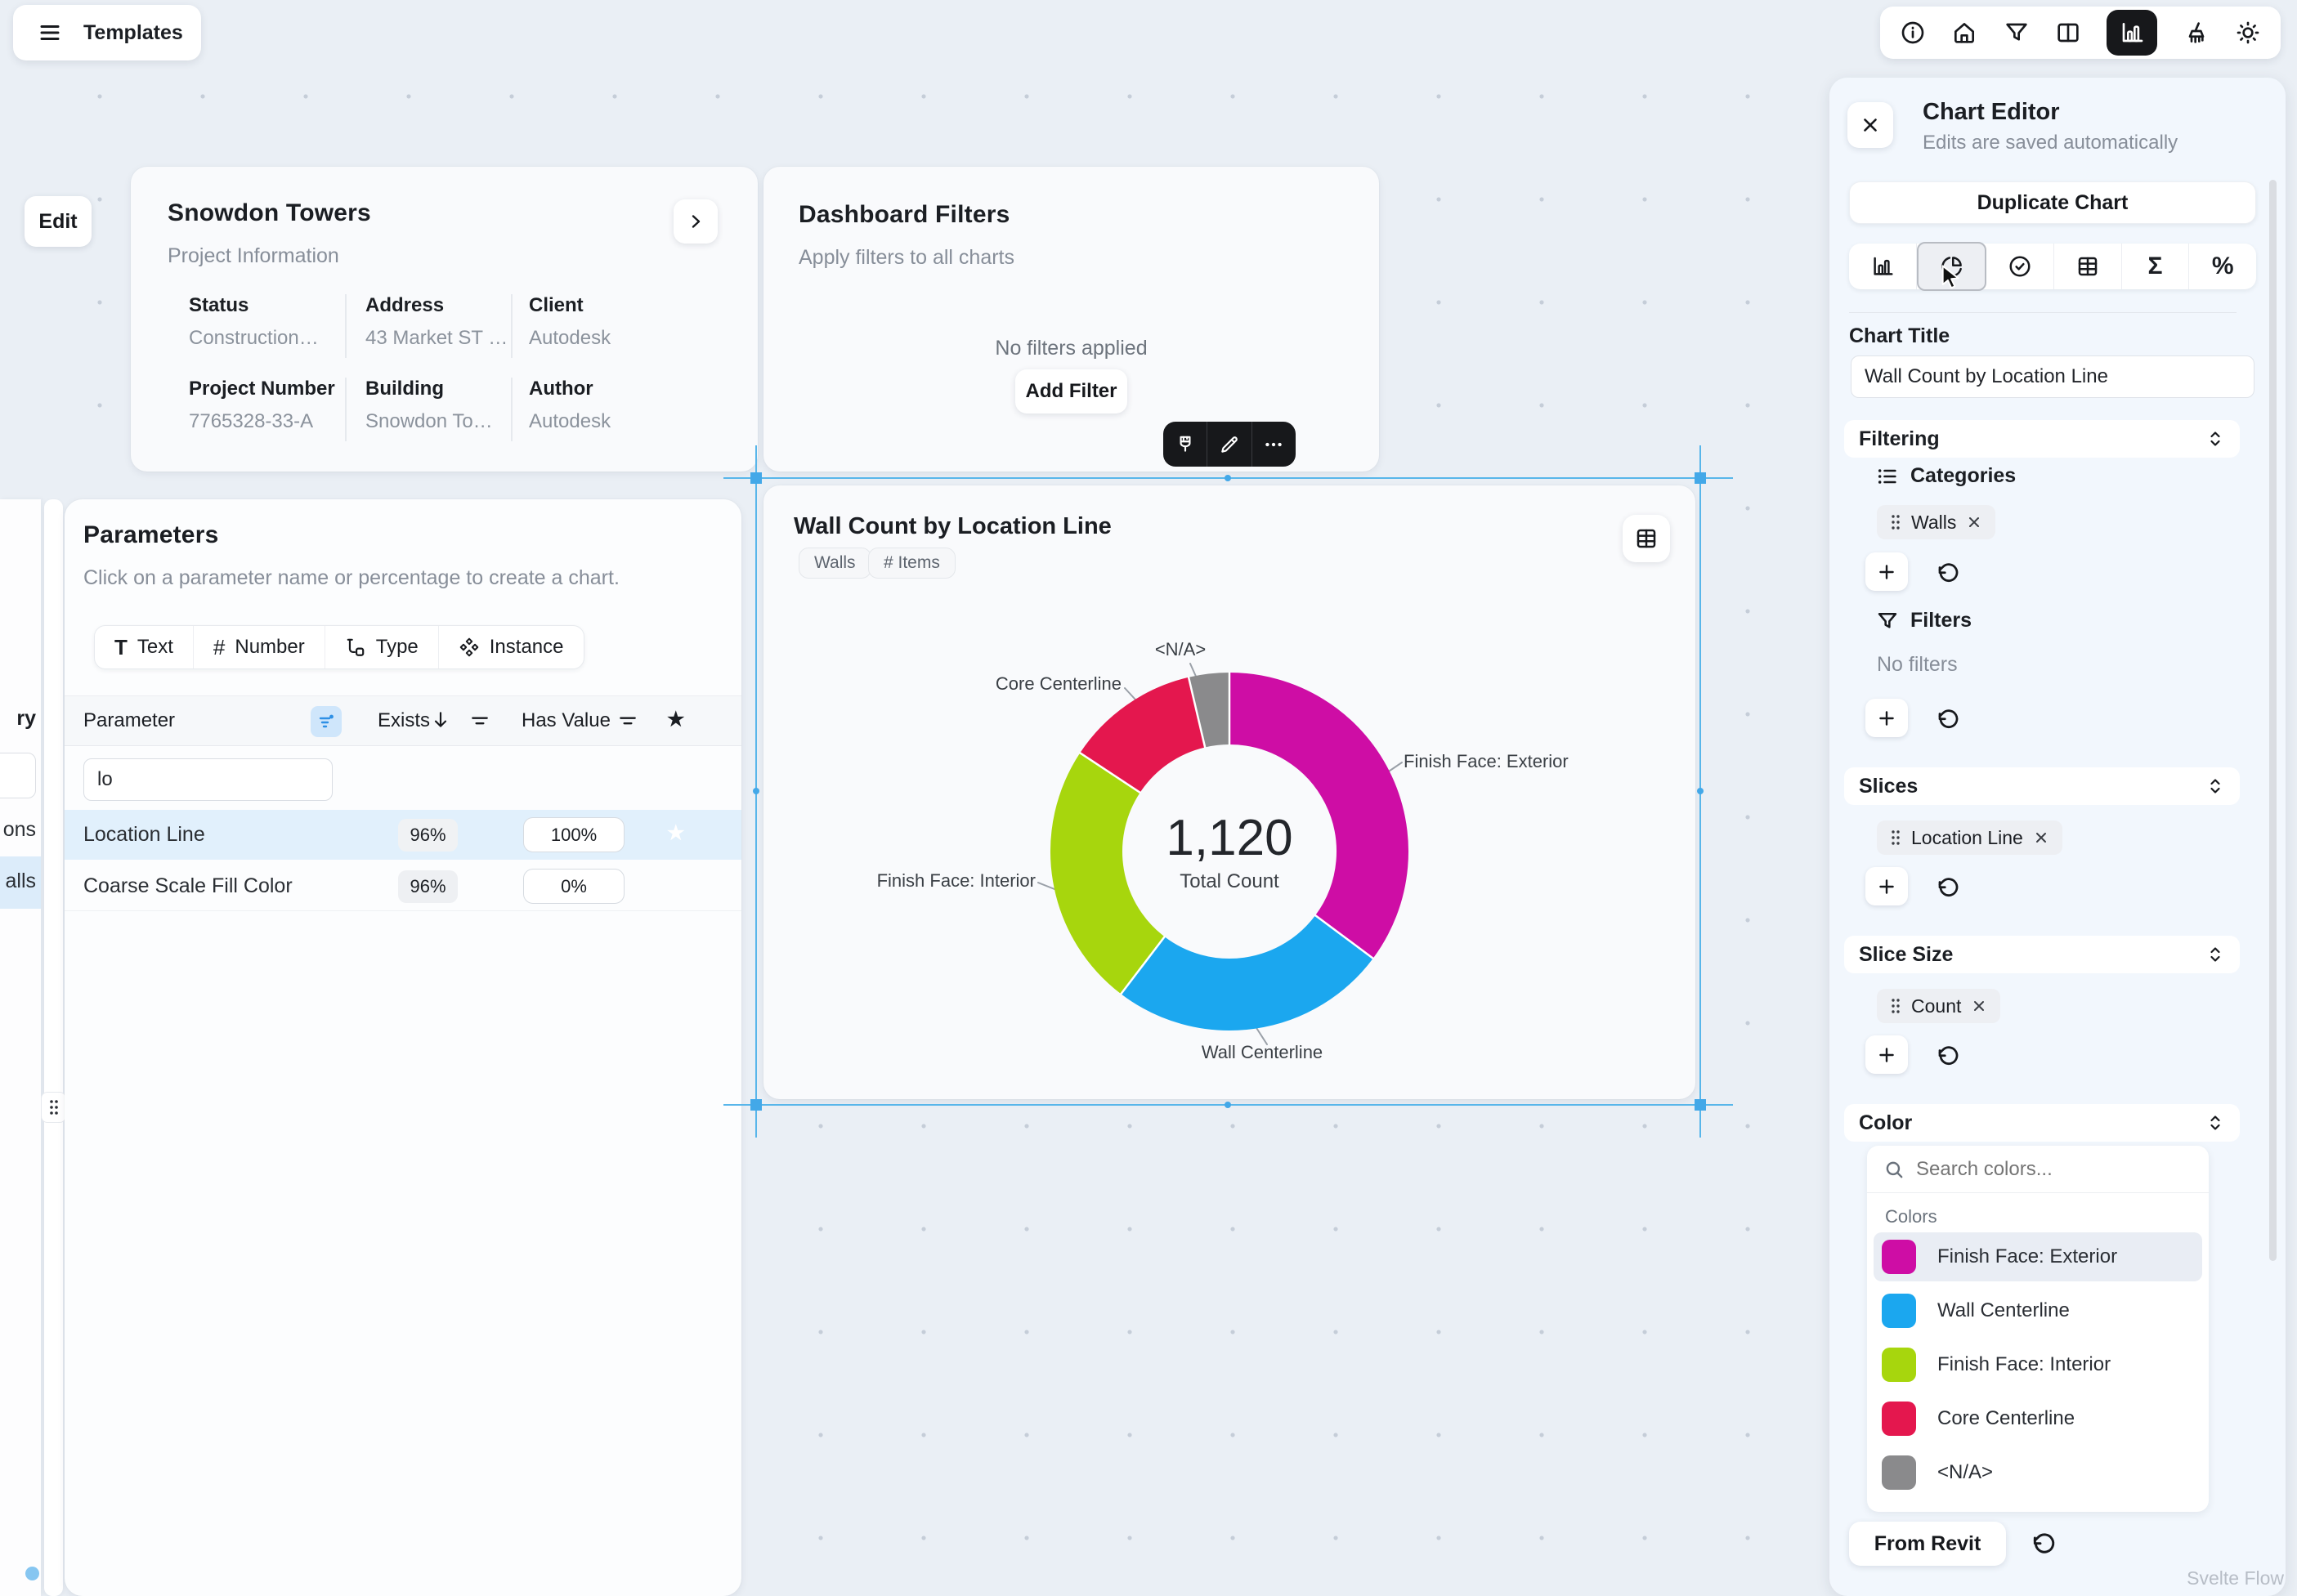 The height and width of the screenshot is (1596, 2297). Describe the element at coordinates (2052, 376) in the screenshot. I see `chart-title-input` at that location.